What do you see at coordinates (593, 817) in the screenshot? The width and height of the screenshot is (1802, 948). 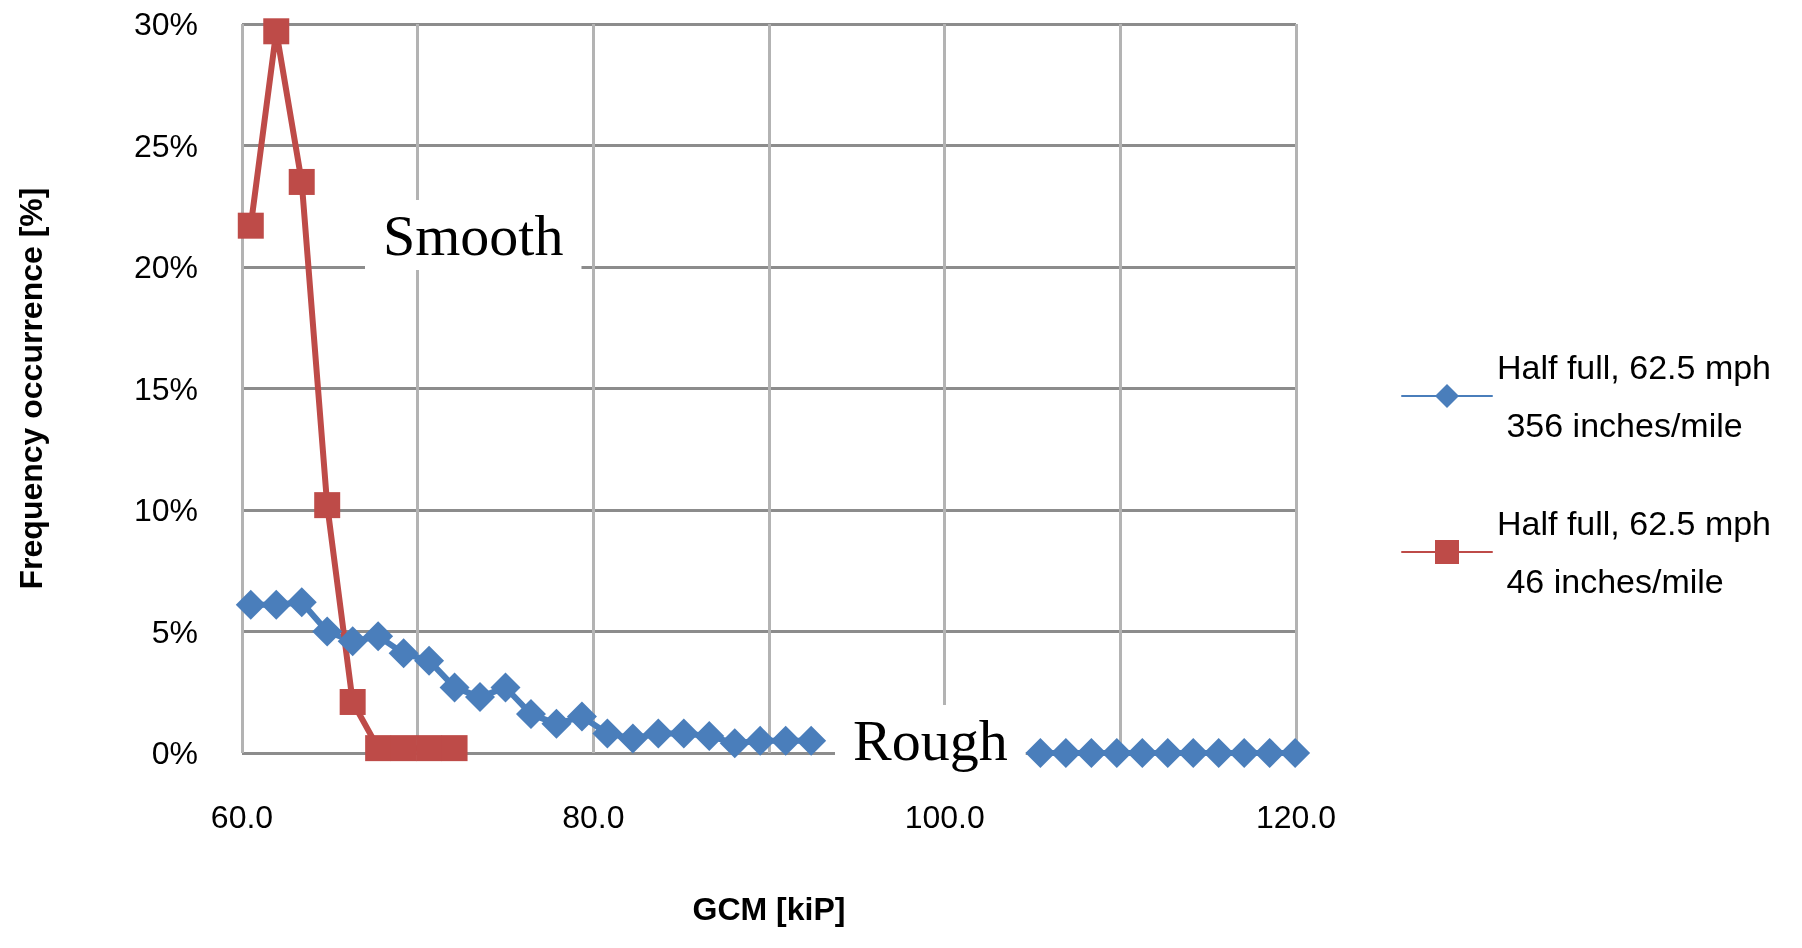 I see `x-tick-label: 80.0` at bounding box center [593, 817].